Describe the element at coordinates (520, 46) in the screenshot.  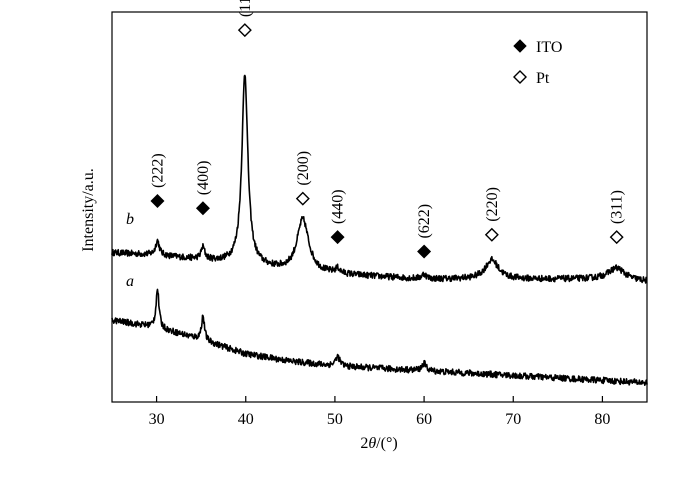
I see `legend-ito-filled-diamond-icon` at that location.